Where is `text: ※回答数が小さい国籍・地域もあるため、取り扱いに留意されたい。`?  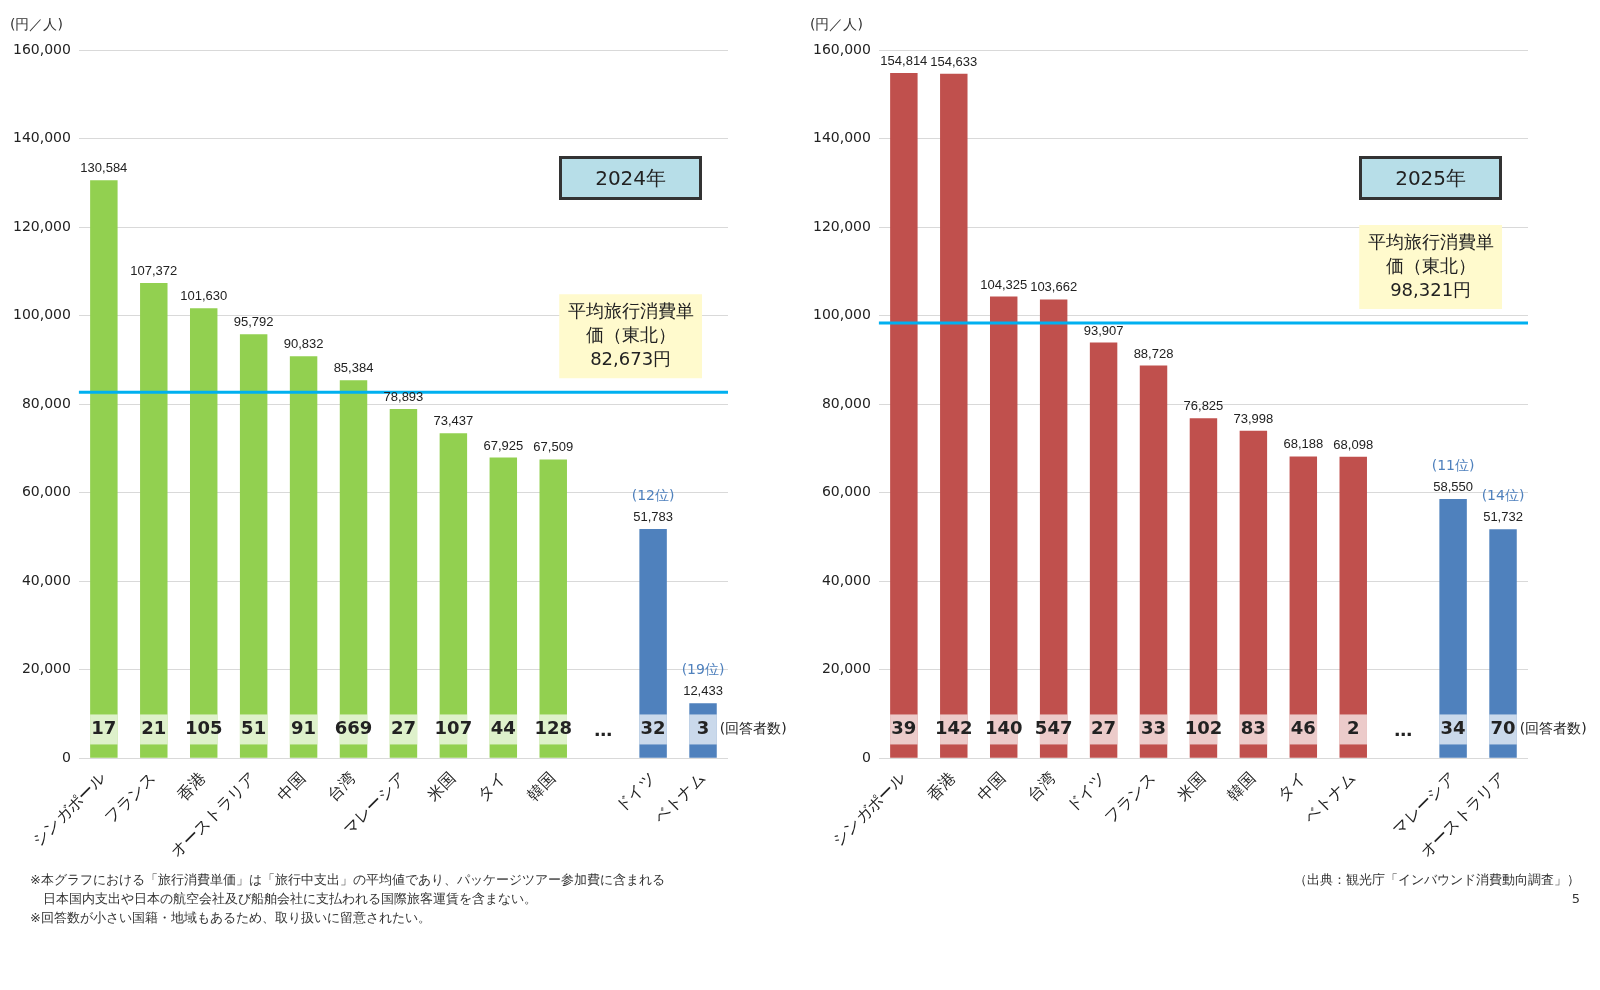
text: ※回答数が小さい国籍・地域もあるため、取り扱いに留意されたい。 is located at coordinates (231, 918).